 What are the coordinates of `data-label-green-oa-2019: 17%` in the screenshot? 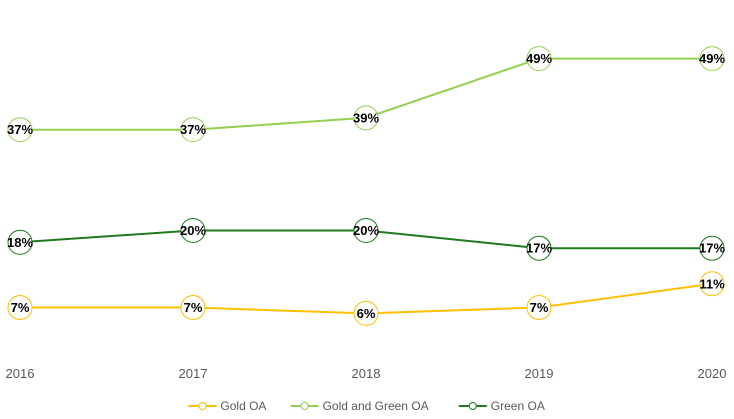 It's located at (539, 248).